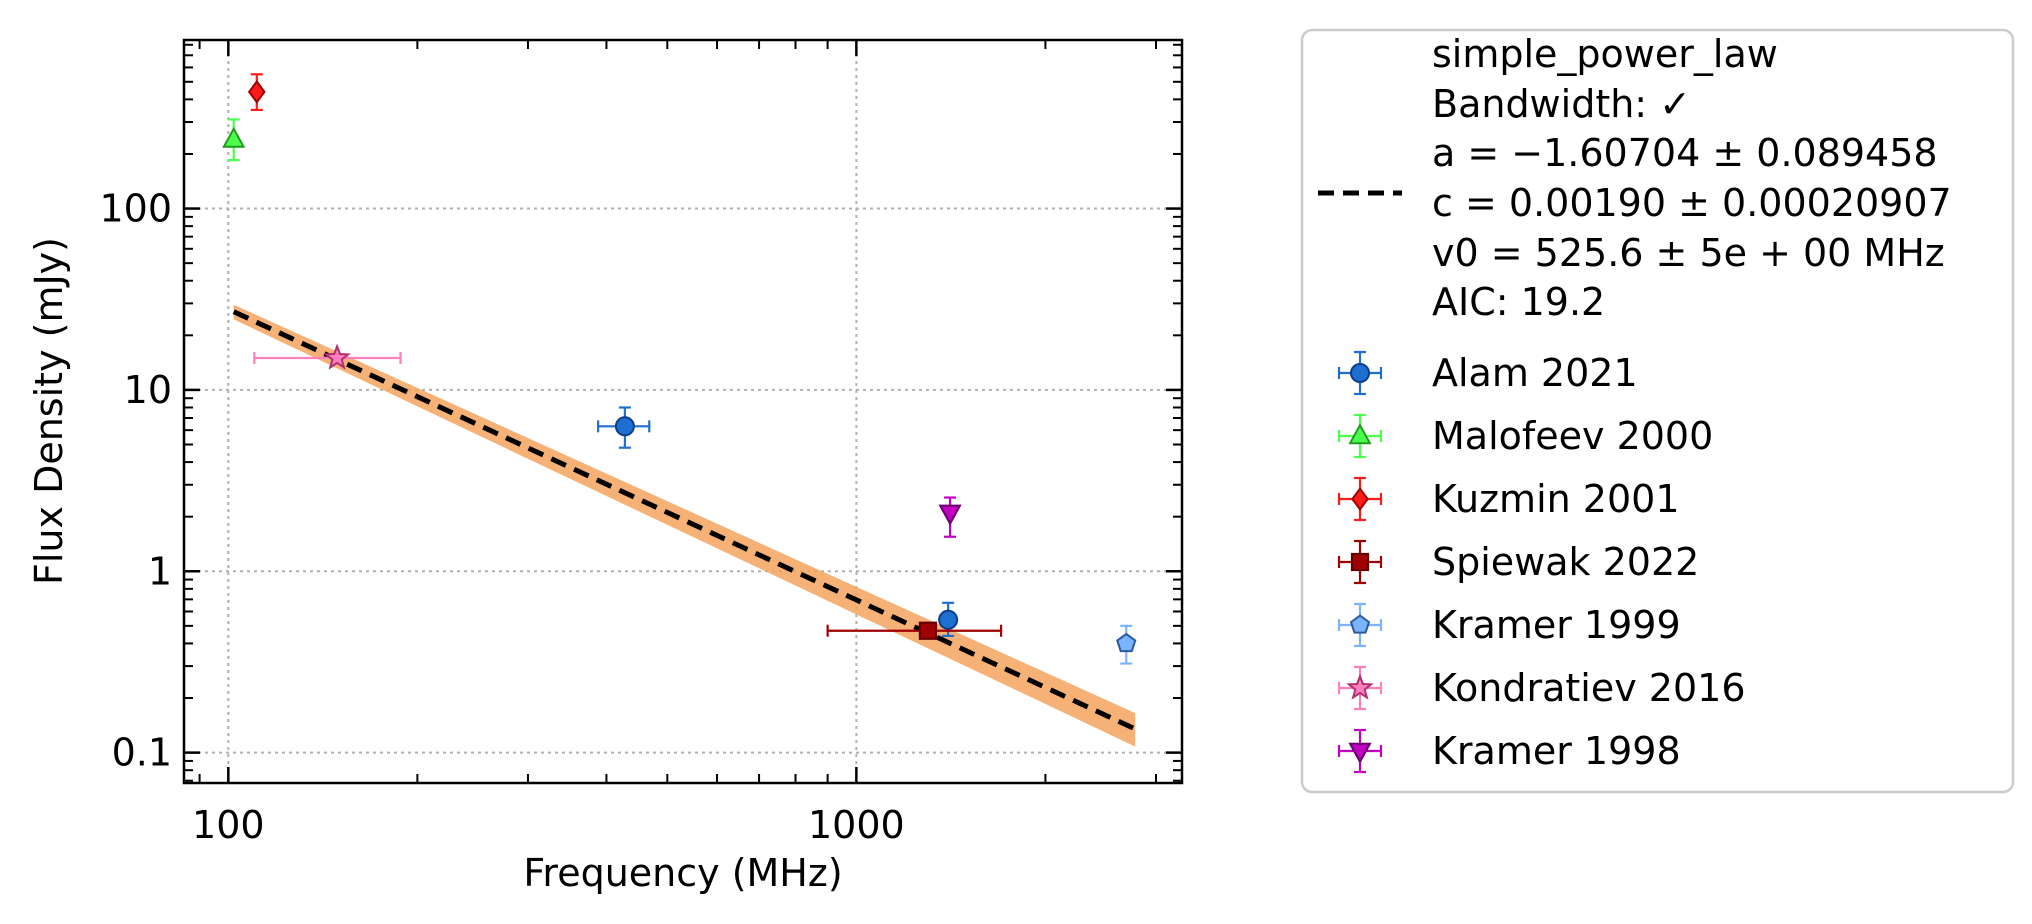 The width and height of the screenshot is (2032, 924). I want to click on y-tick-label: 1, so click(160, 571).